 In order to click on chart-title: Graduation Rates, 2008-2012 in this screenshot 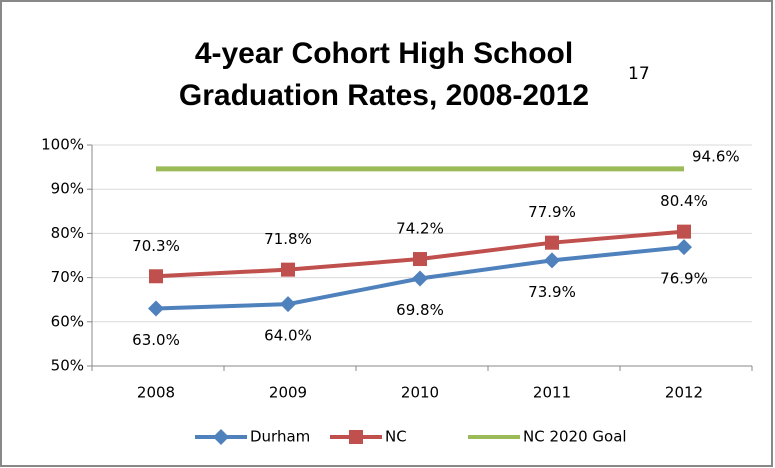, I will do `click(384, 95)`.